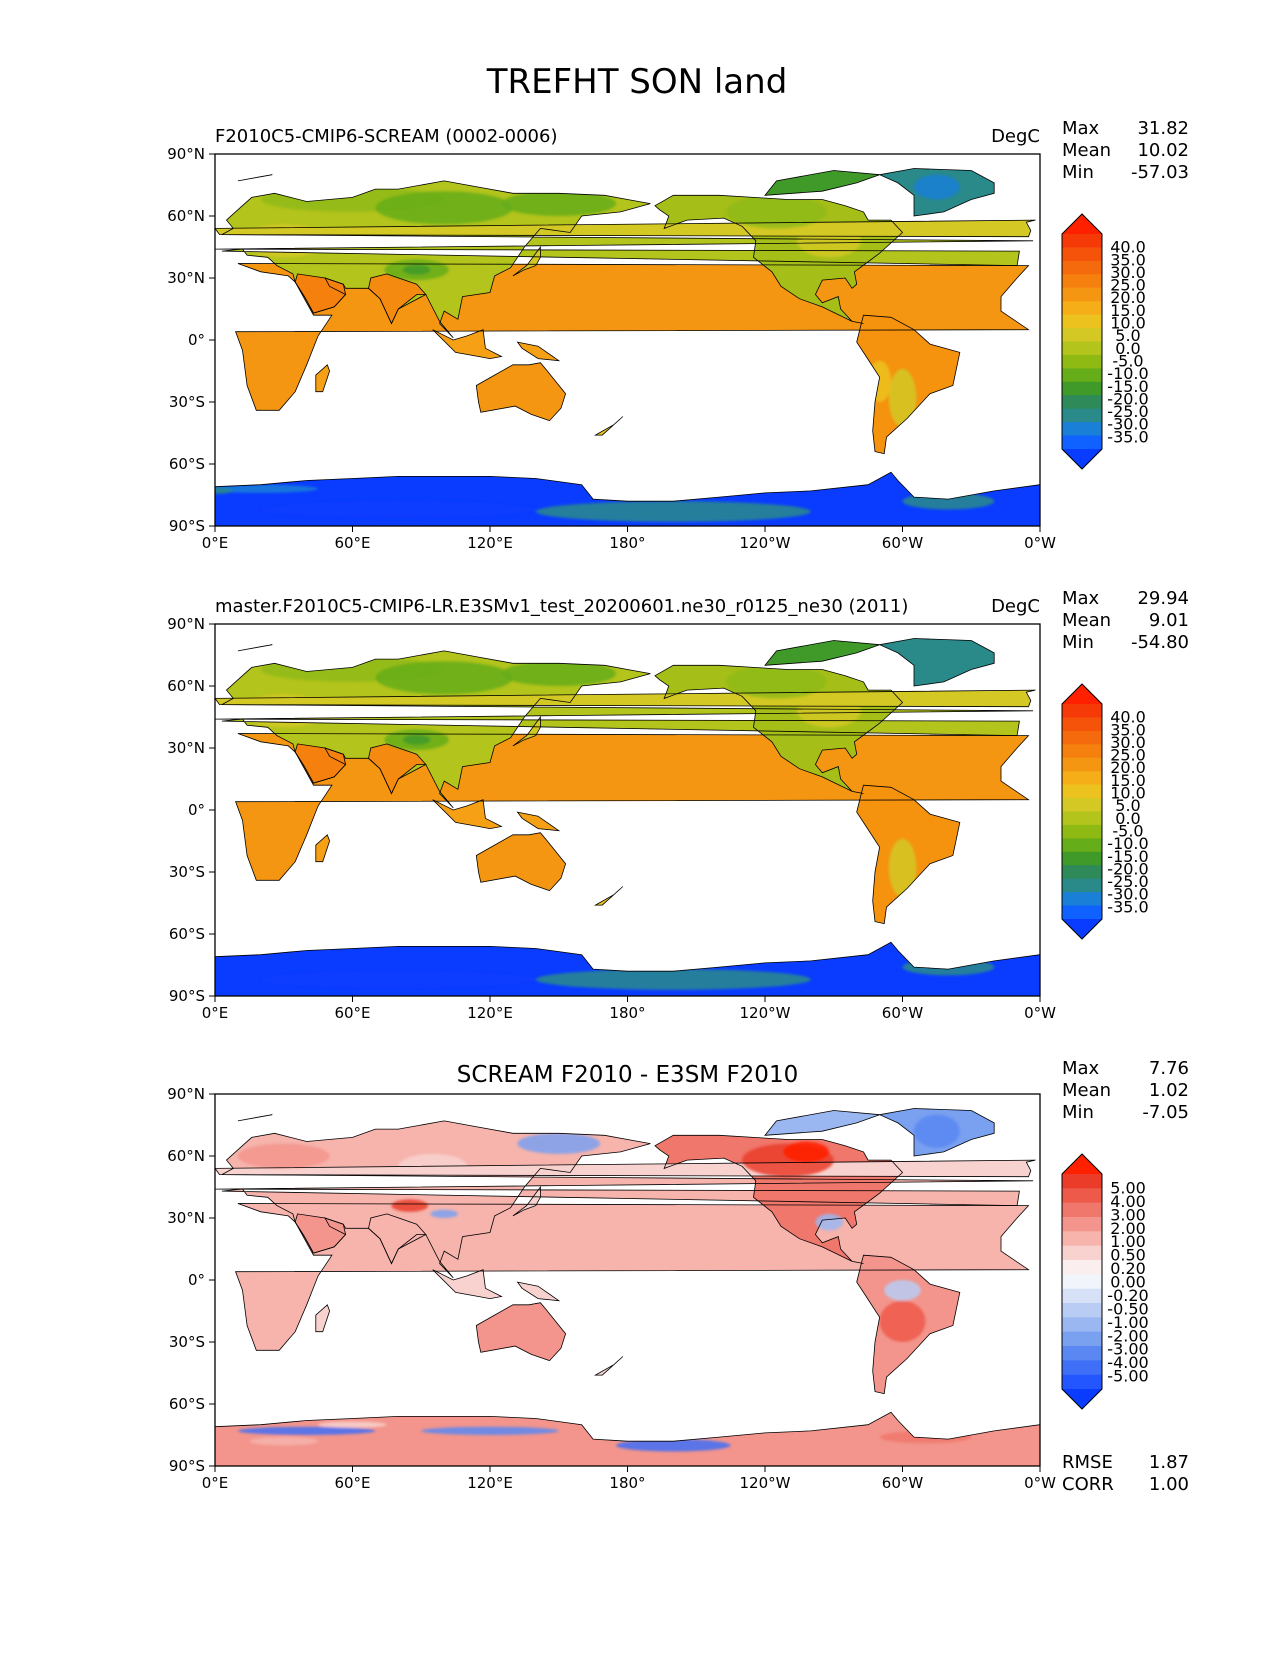  I want to click on colorbar-tick-label: -15.0, so click(1127, 856).